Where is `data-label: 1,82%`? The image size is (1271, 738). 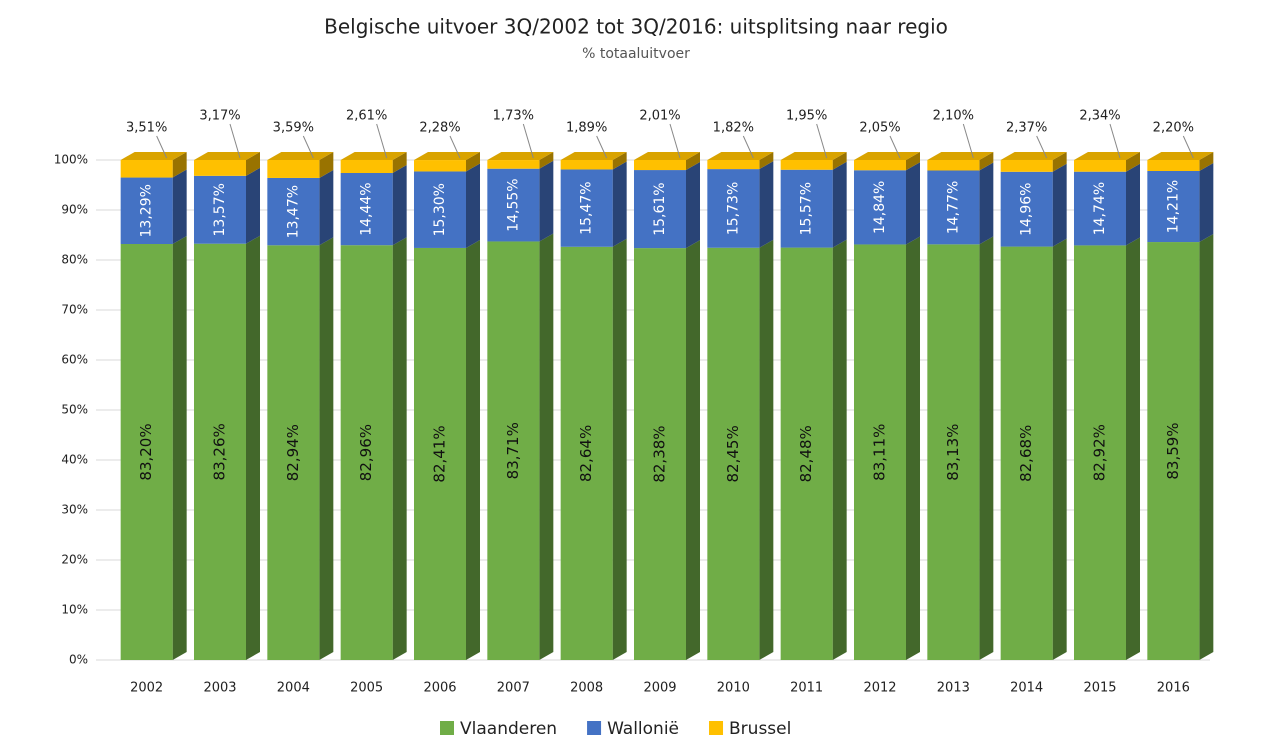
data-label: 1,82% is located at coordinates (733, 128).